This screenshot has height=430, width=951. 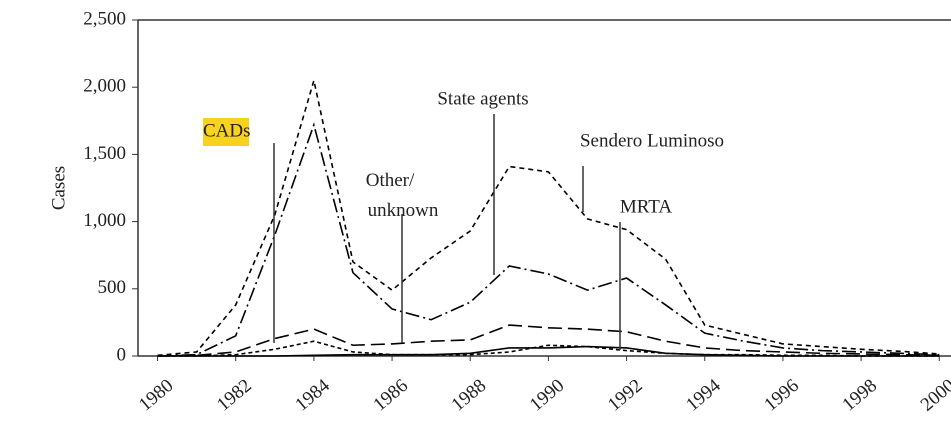 I want to click on annotation: MRTA, so click(x=646, y=206).